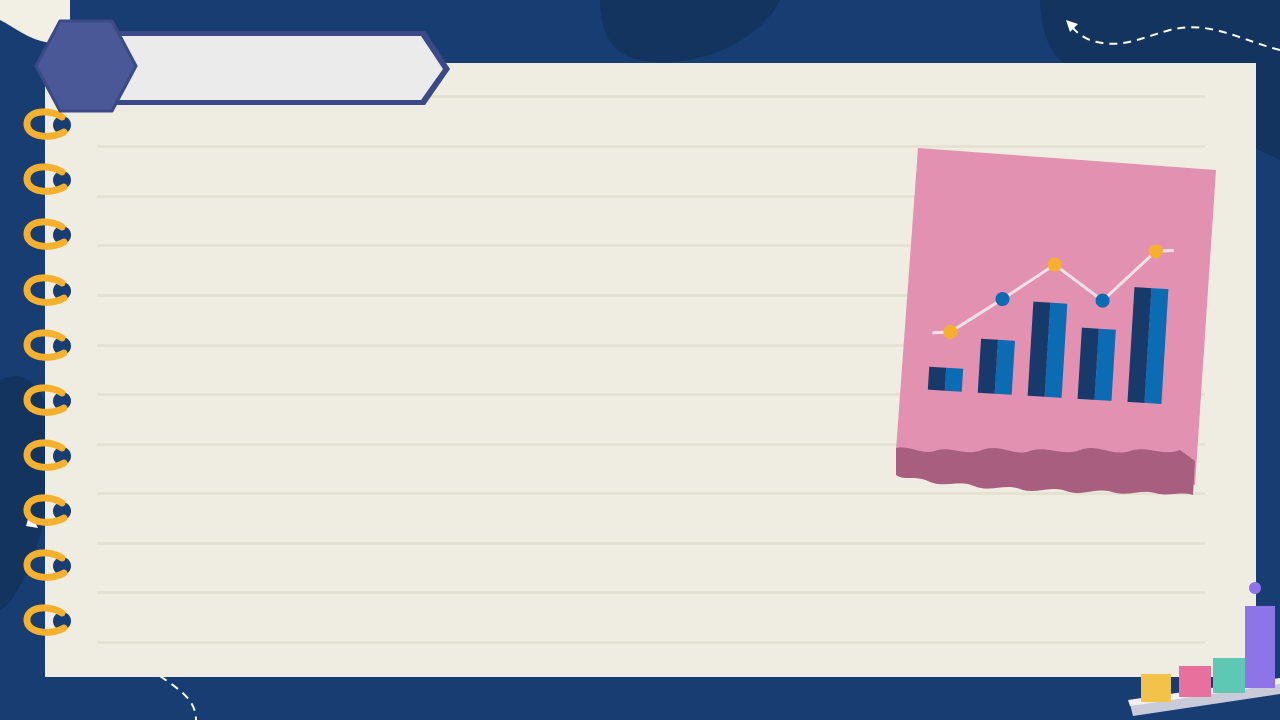  I want to click on illustration-trend, so click(1053, 291).